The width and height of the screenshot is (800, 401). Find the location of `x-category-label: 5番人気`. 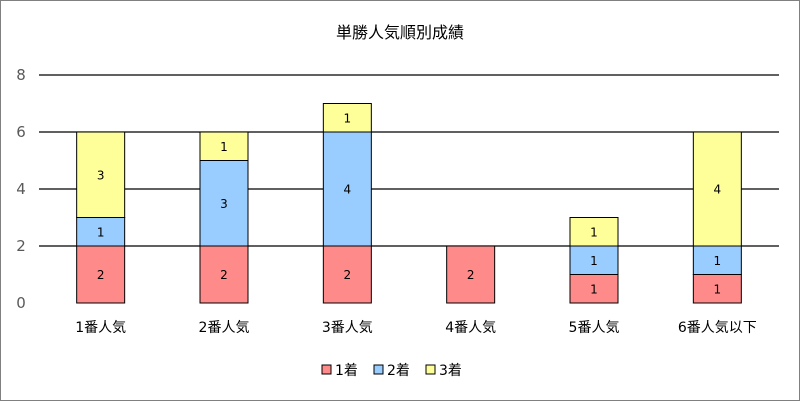

x-category-label: 5番人気 is located at coordinates (594, 328).